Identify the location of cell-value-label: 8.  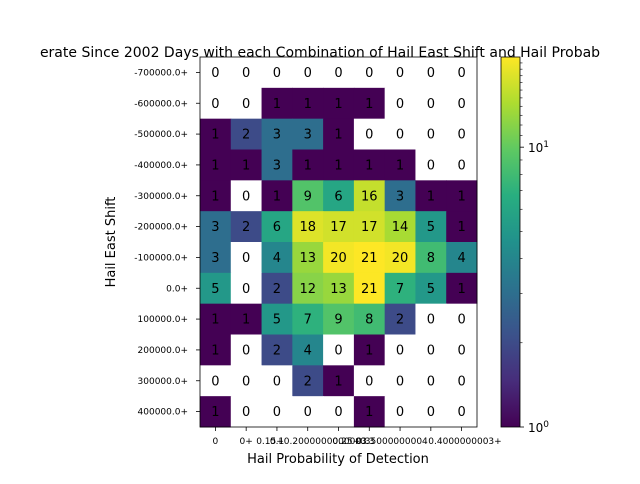
(369, 320).